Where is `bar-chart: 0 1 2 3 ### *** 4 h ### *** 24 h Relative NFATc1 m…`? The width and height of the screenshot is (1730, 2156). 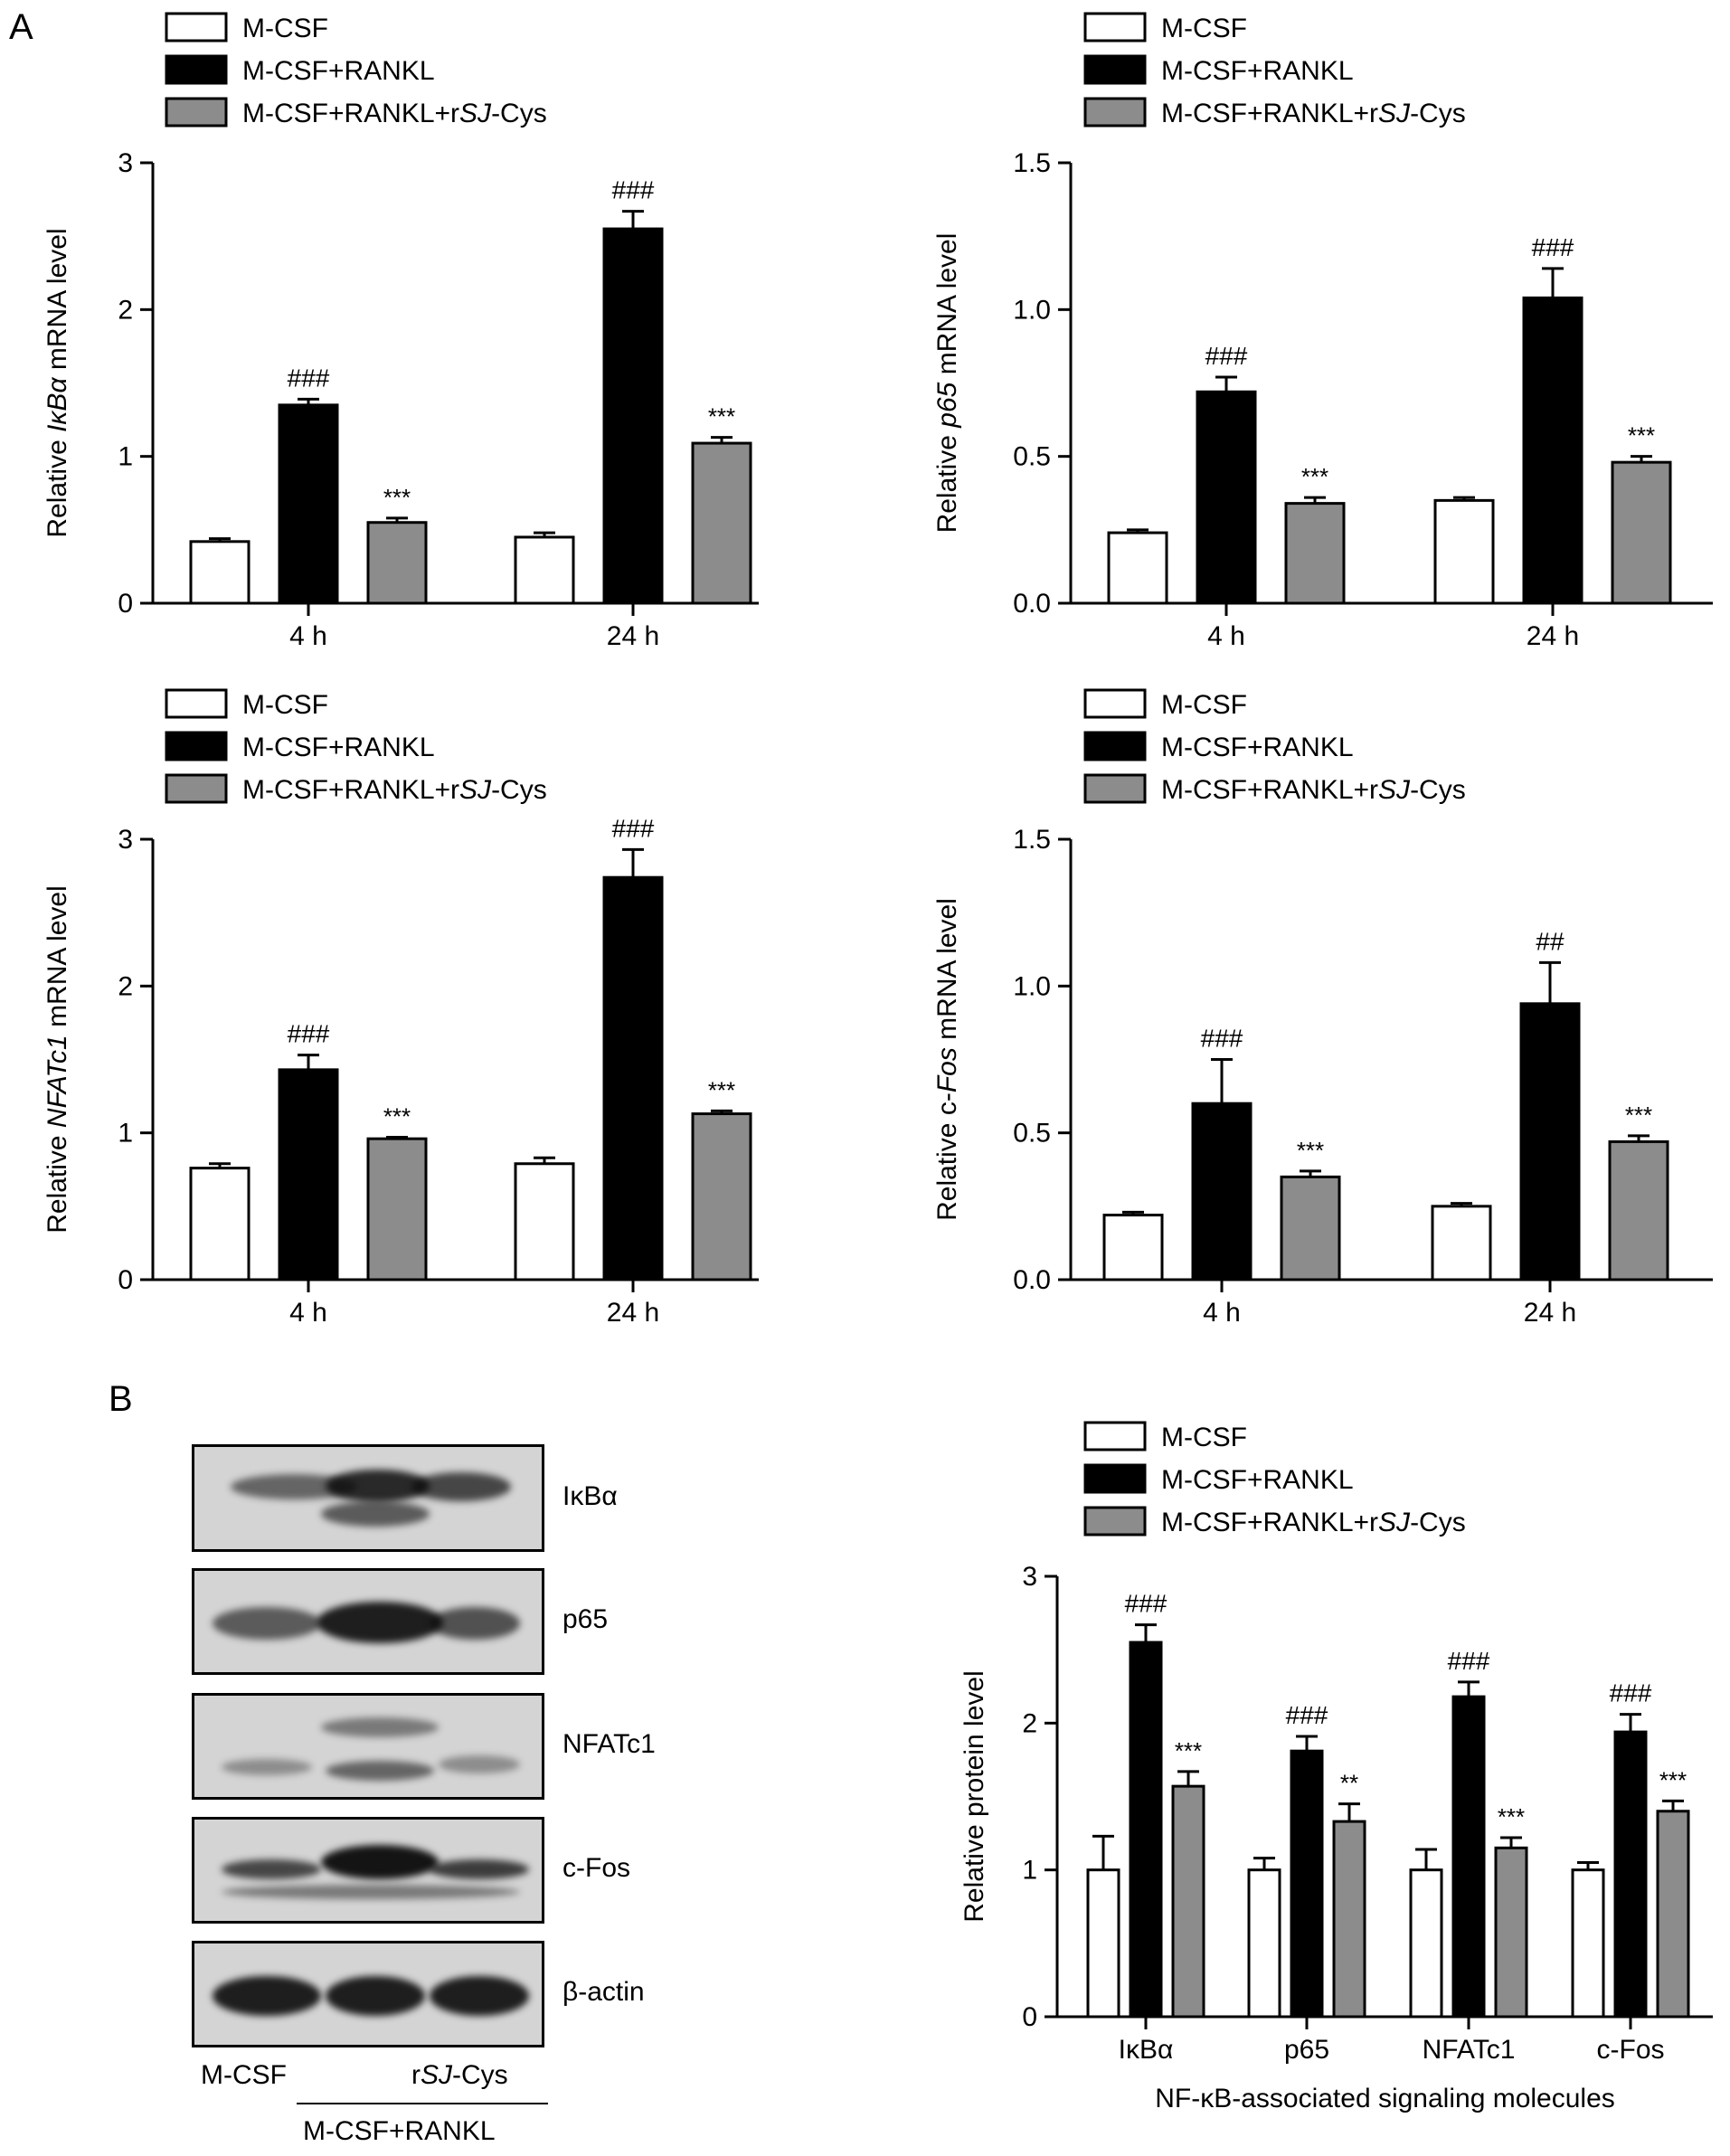
bar-chart: 0 1 2 3 ### *** 4 h ### *** 24 h Relative NFATc1 m… is located at coordinates (401, 1071).